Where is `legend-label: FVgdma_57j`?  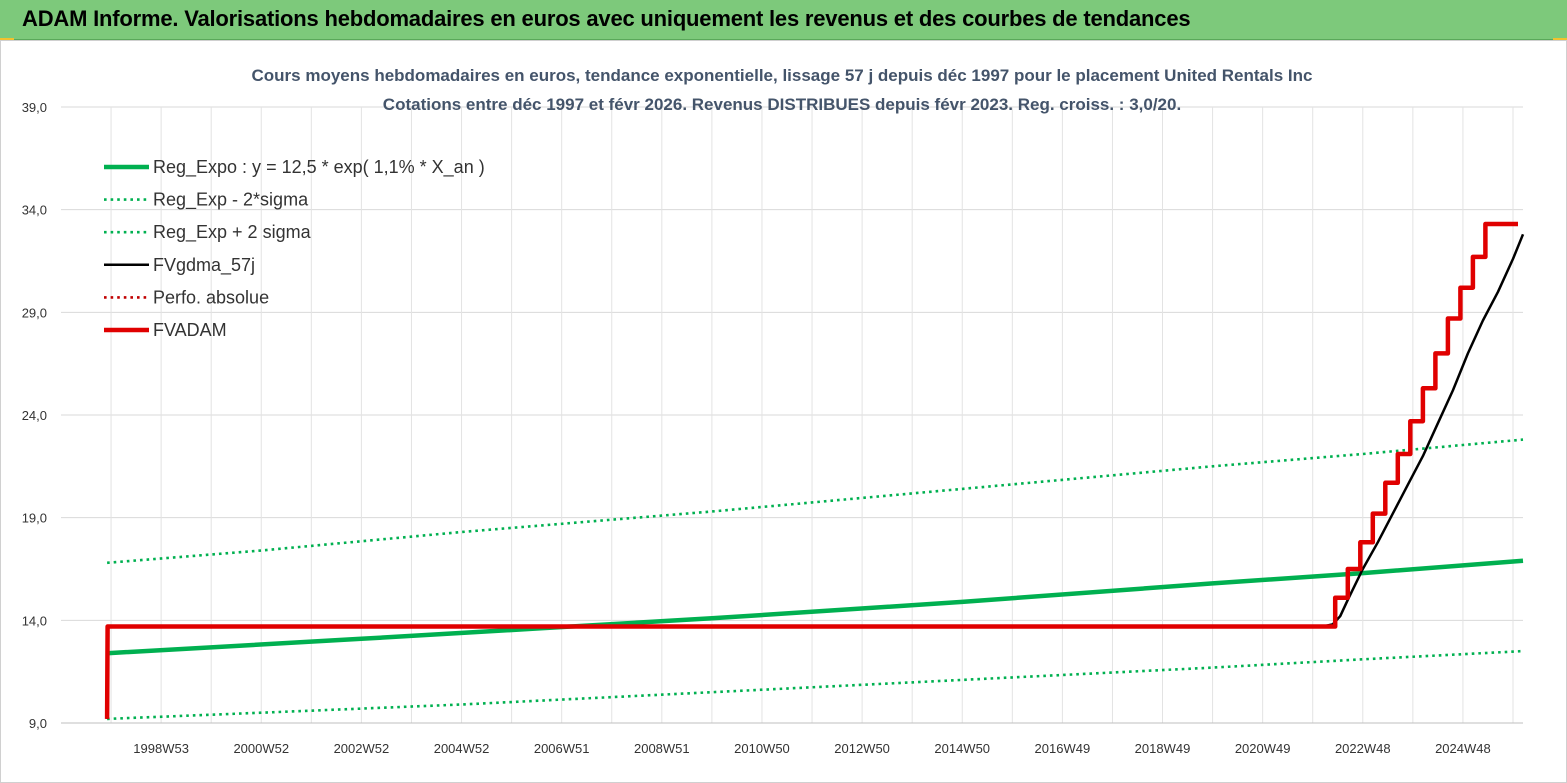 legend-label: FVgdma_57j is located at coordinates (204, 265).